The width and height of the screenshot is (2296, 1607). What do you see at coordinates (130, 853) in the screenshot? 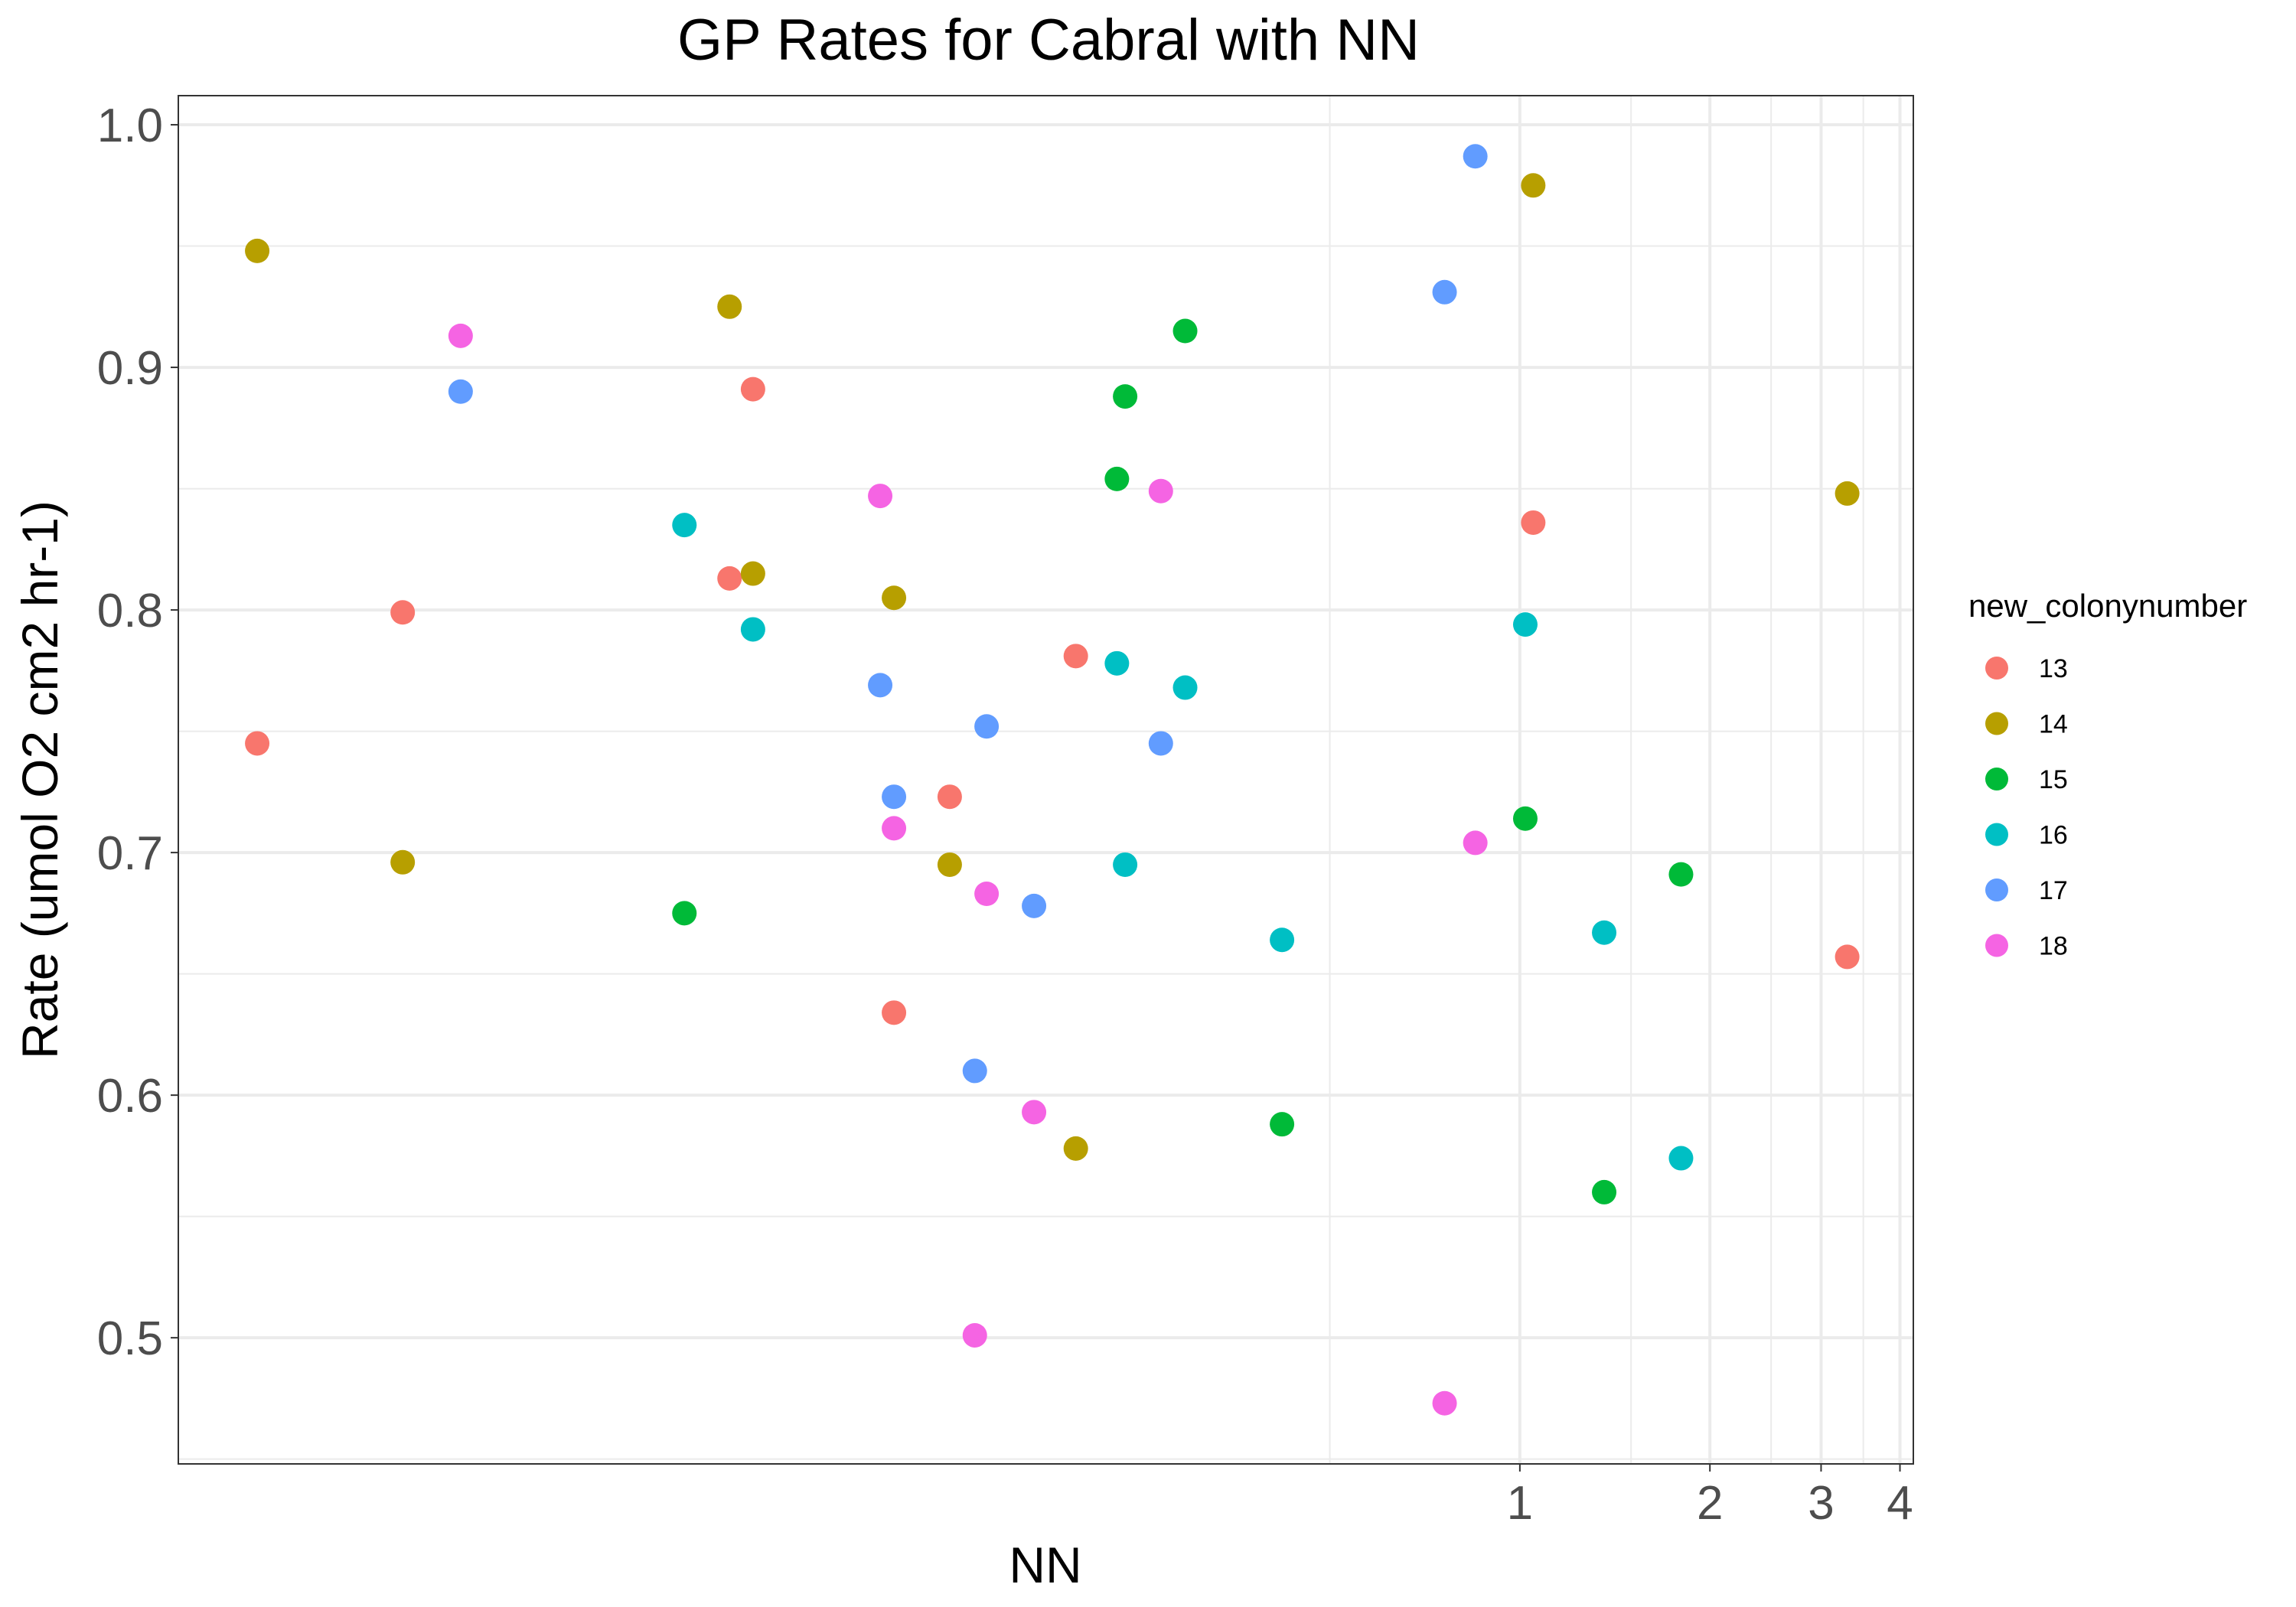
I see `y-tick-label: 0.7` at bounding box center [130, 853].